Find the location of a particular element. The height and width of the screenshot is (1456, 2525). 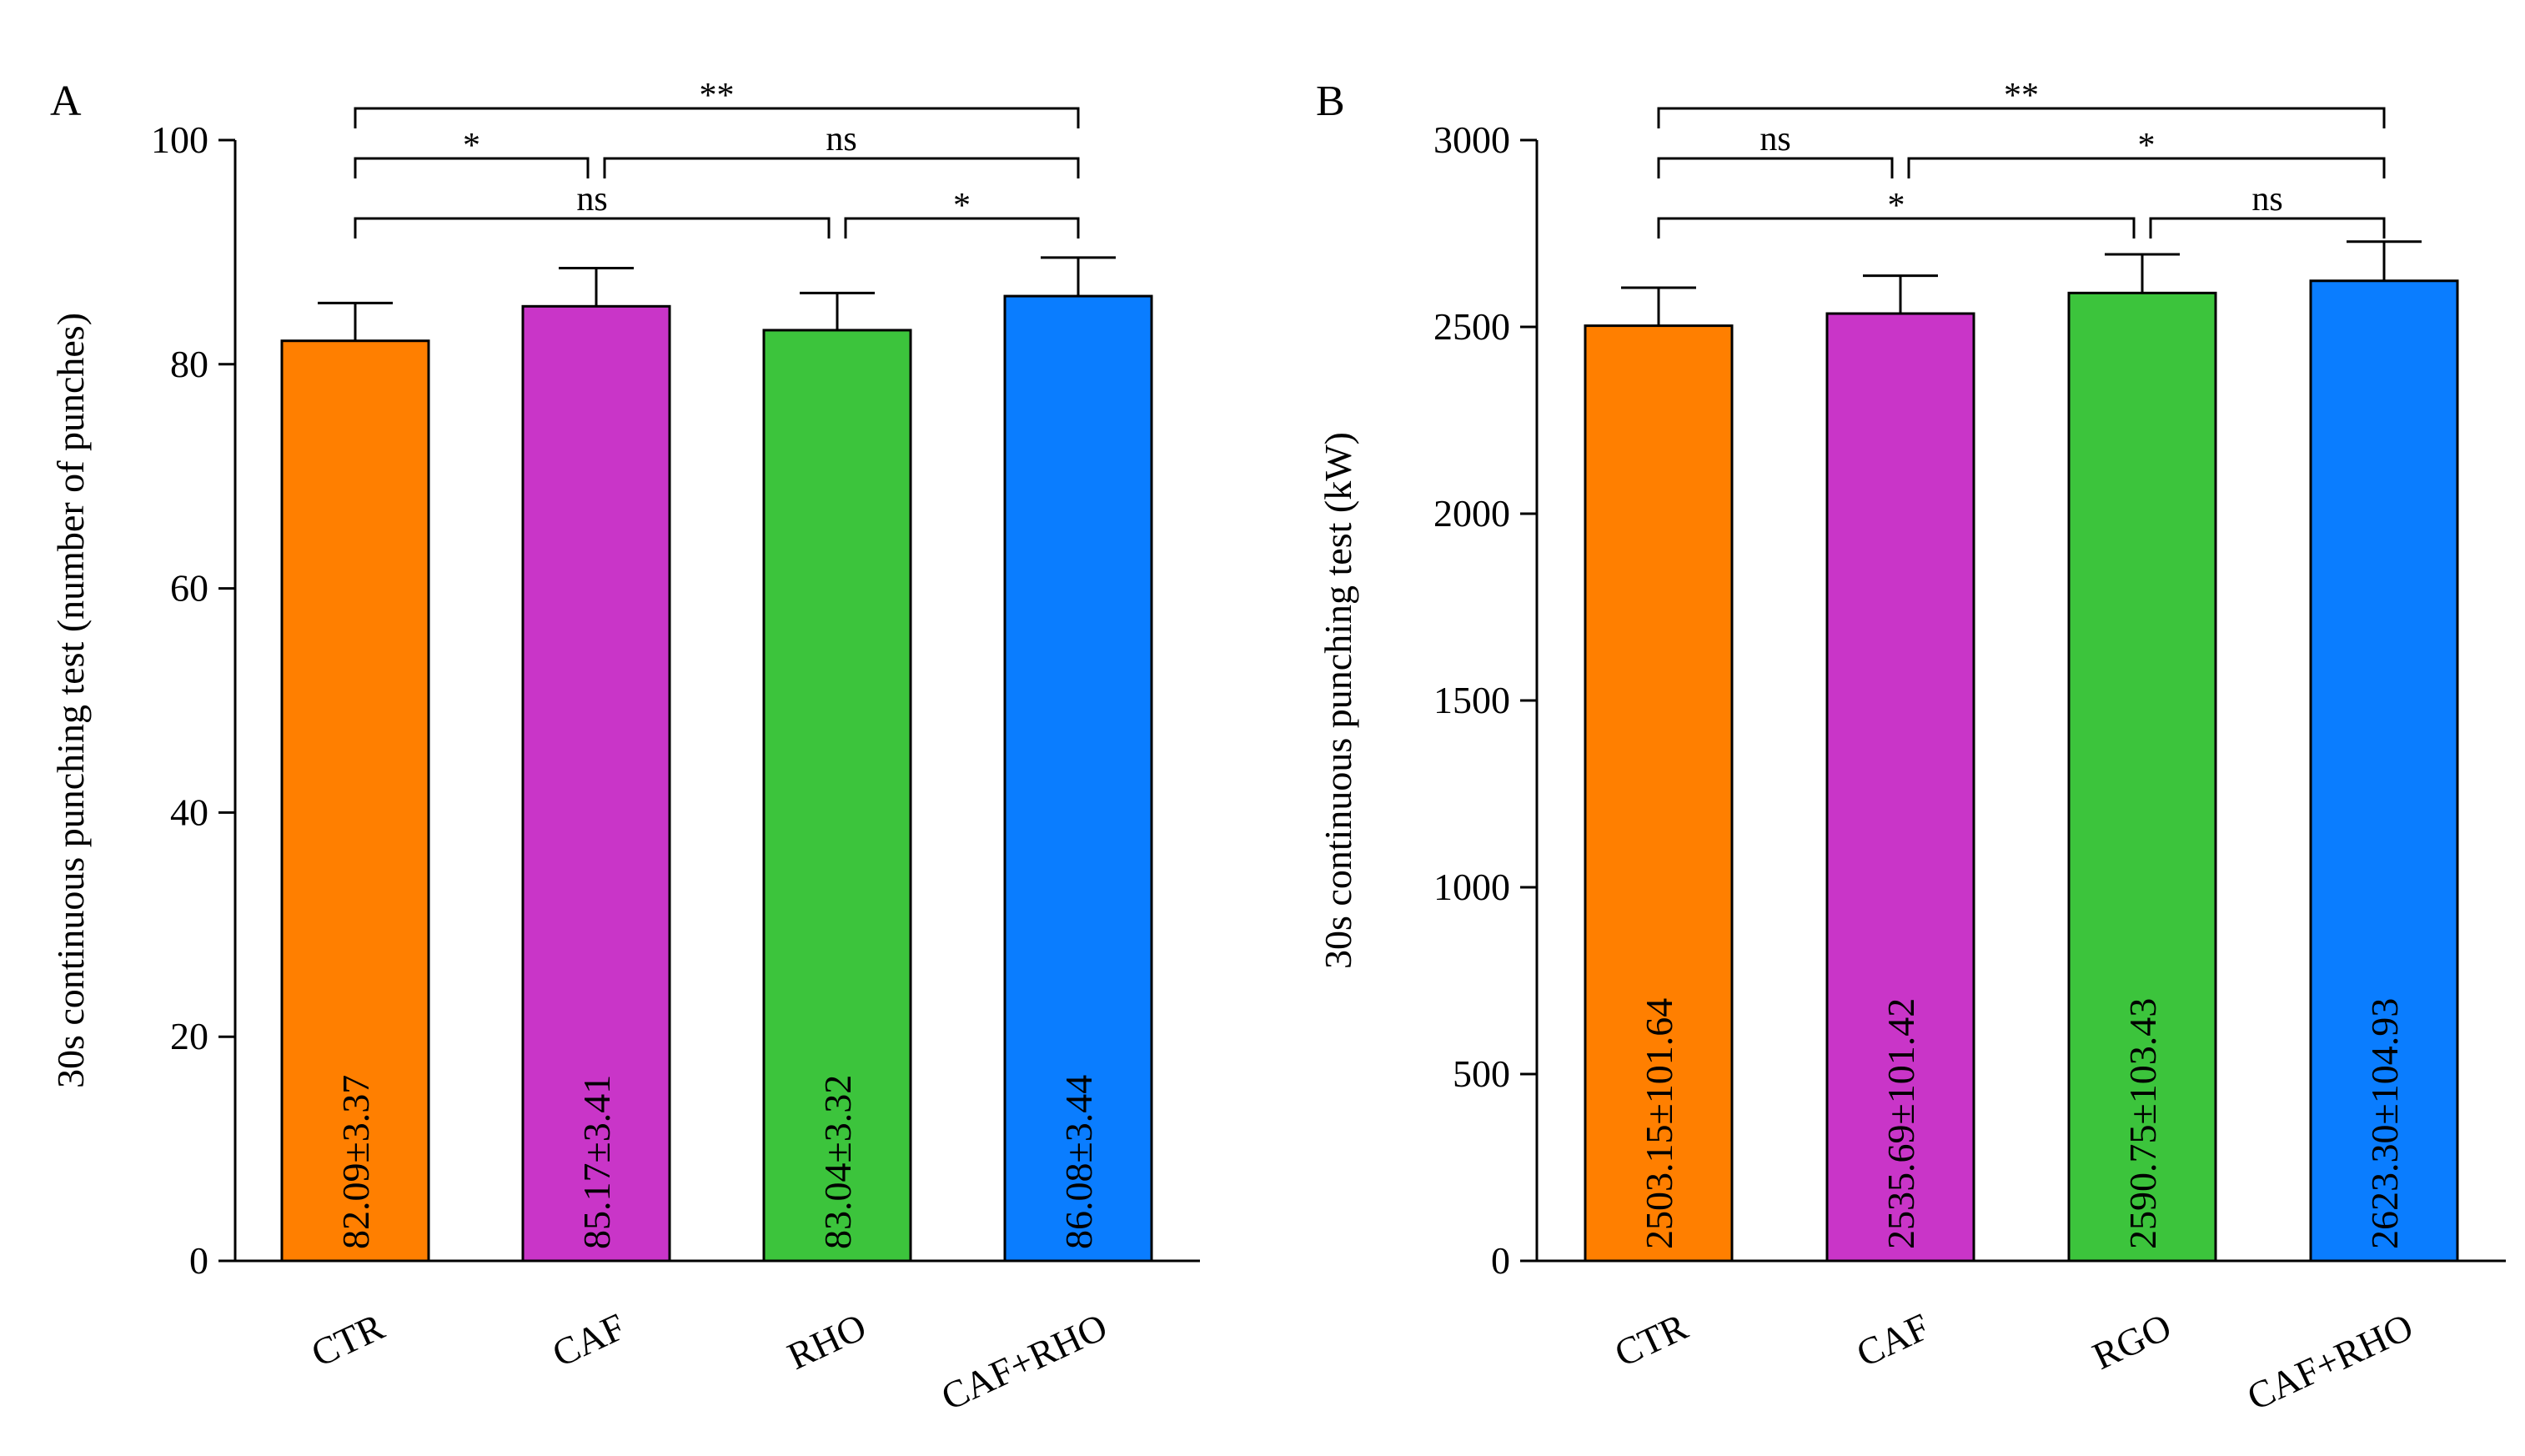

x-category-label: RHO is located at coordinates (827, 1341).